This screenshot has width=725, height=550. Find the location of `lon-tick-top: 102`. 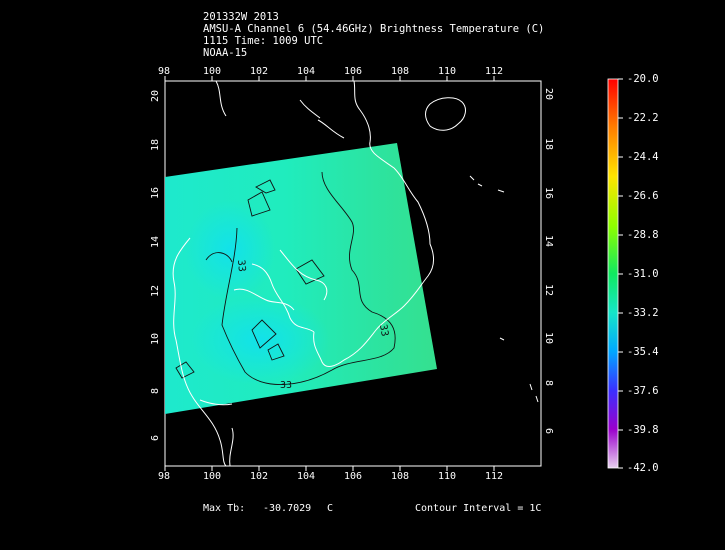

lon-tick-top: 102 is located at coordinates (259, 71).